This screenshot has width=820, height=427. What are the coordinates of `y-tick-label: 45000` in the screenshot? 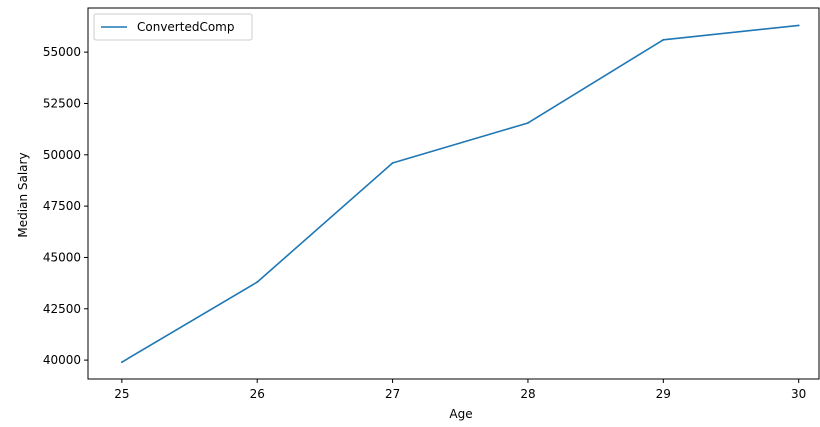 It's located at (62, 257).